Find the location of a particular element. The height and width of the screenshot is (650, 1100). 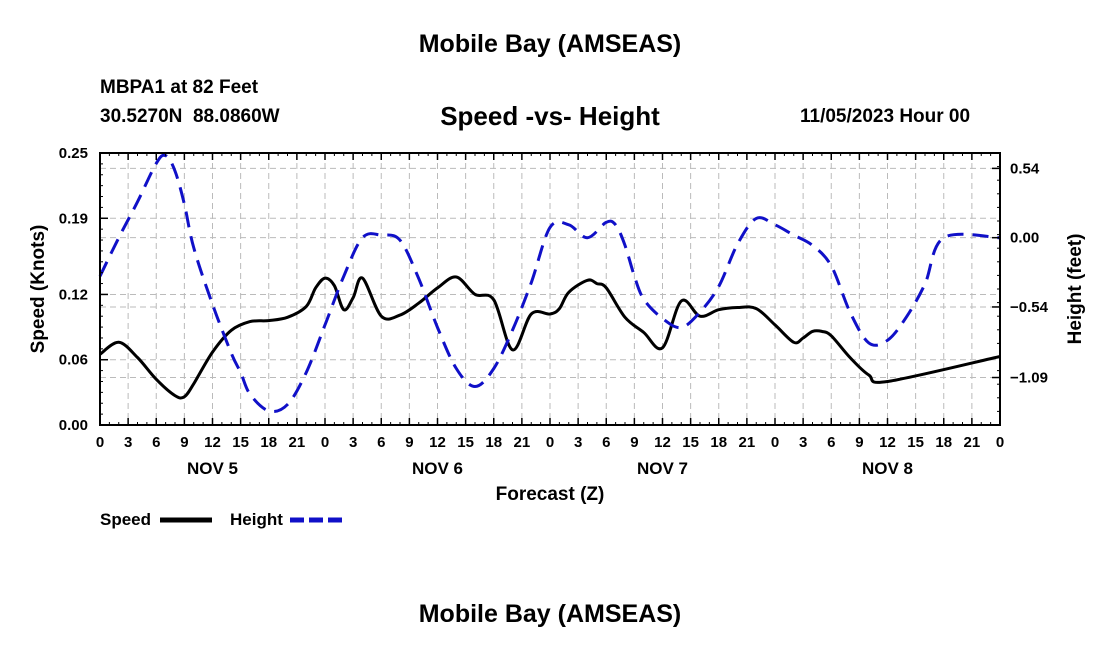

chart-title-bottom: Mobile Bay (AMSEAS) is located at coordinates (550, 614).